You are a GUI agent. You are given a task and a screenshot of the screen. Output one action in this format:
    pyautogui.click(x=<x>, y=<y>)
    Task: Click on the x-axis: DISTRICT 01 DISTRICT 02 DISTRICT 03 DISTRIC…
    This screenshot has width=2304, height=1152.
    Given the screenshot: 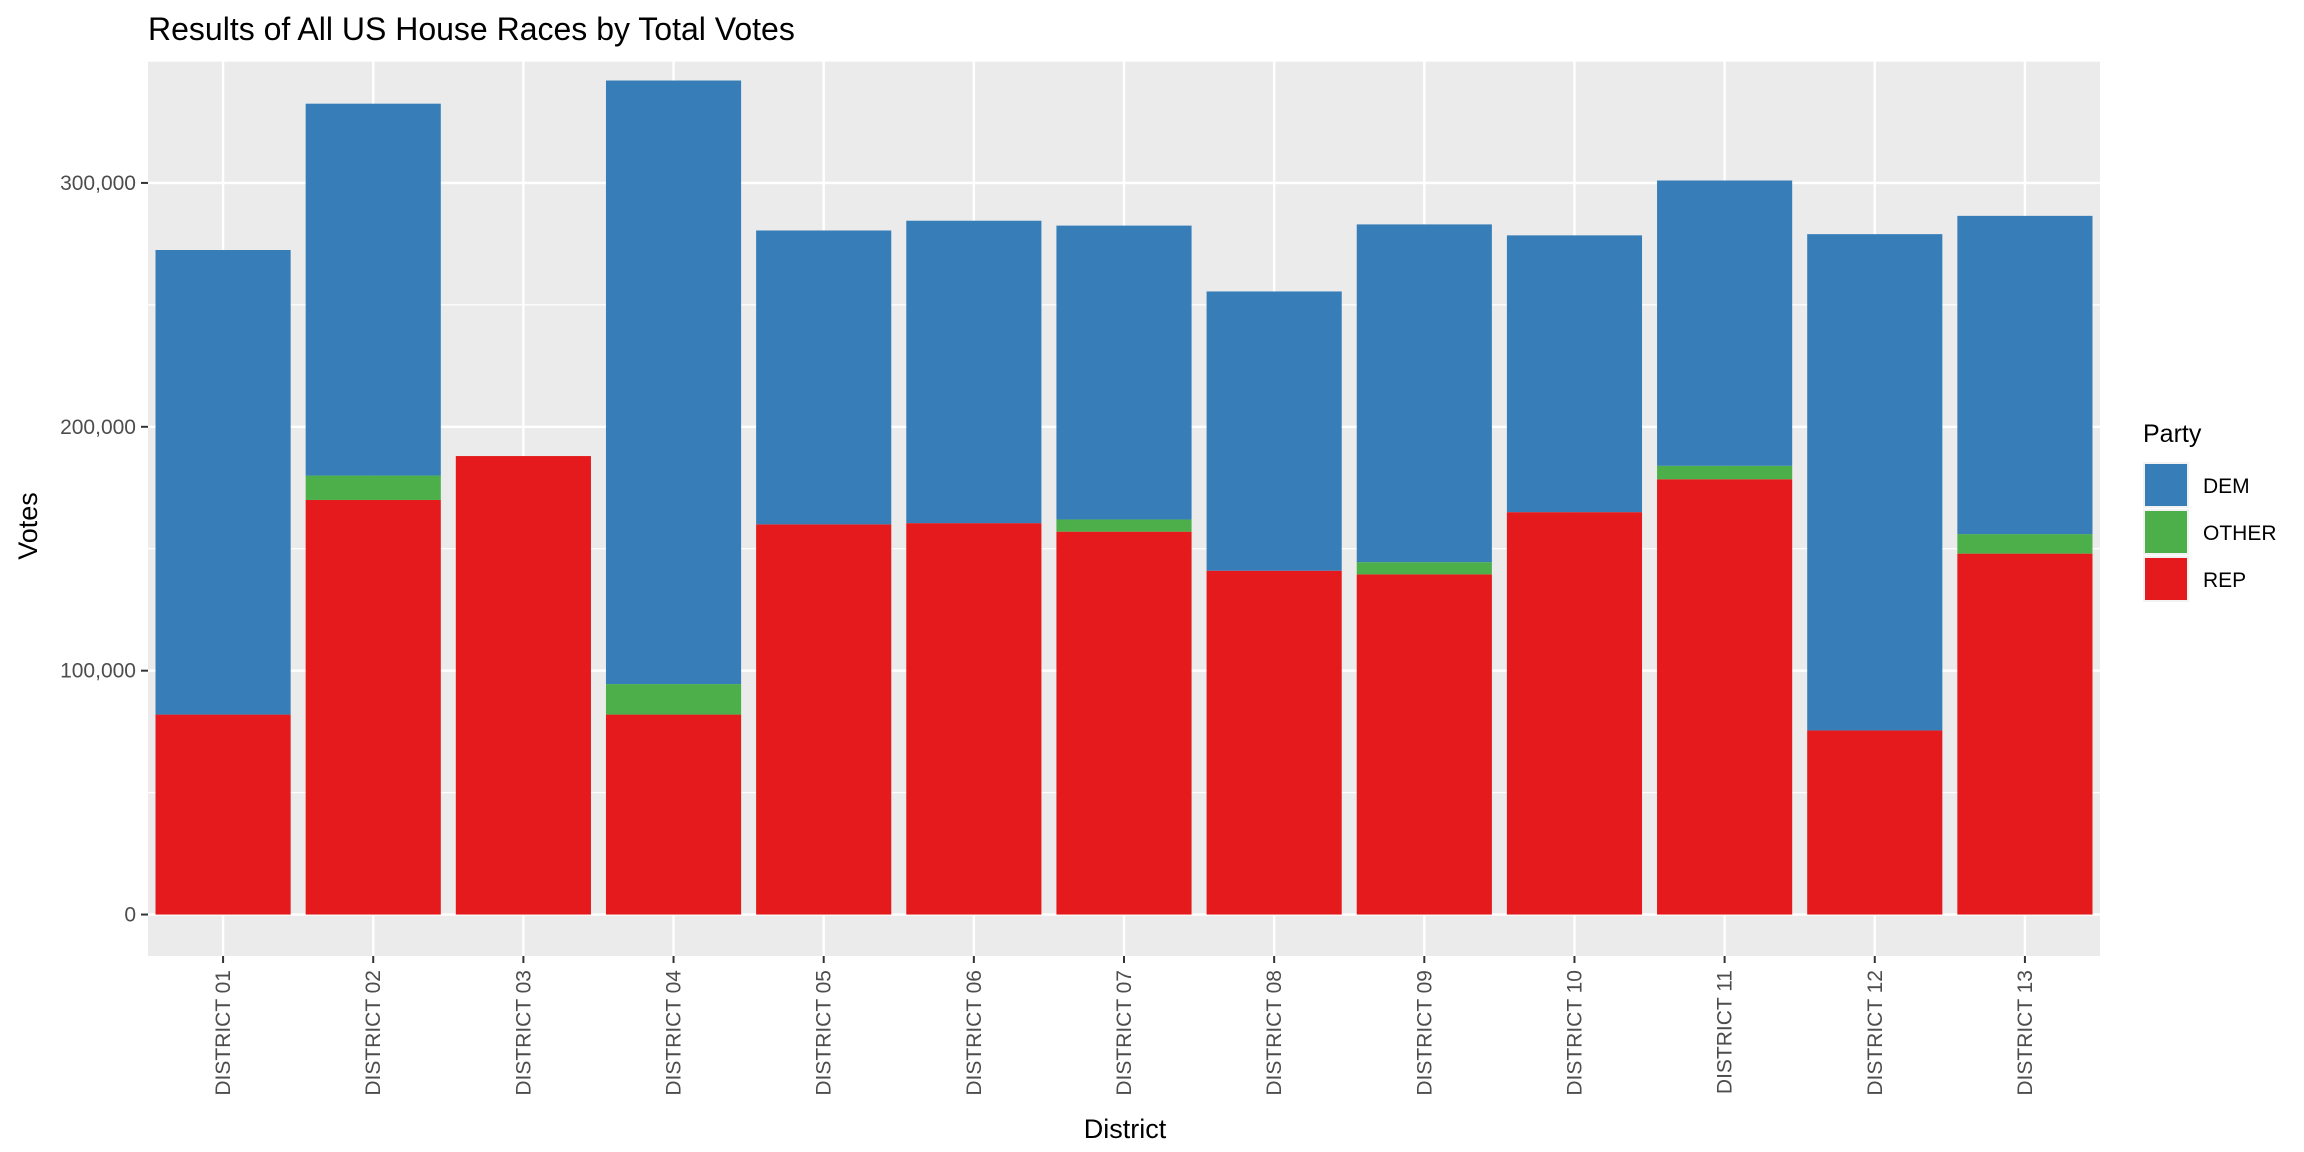 What is the action you would take?
    pyautogui.click(x=1124, y=1026)
    